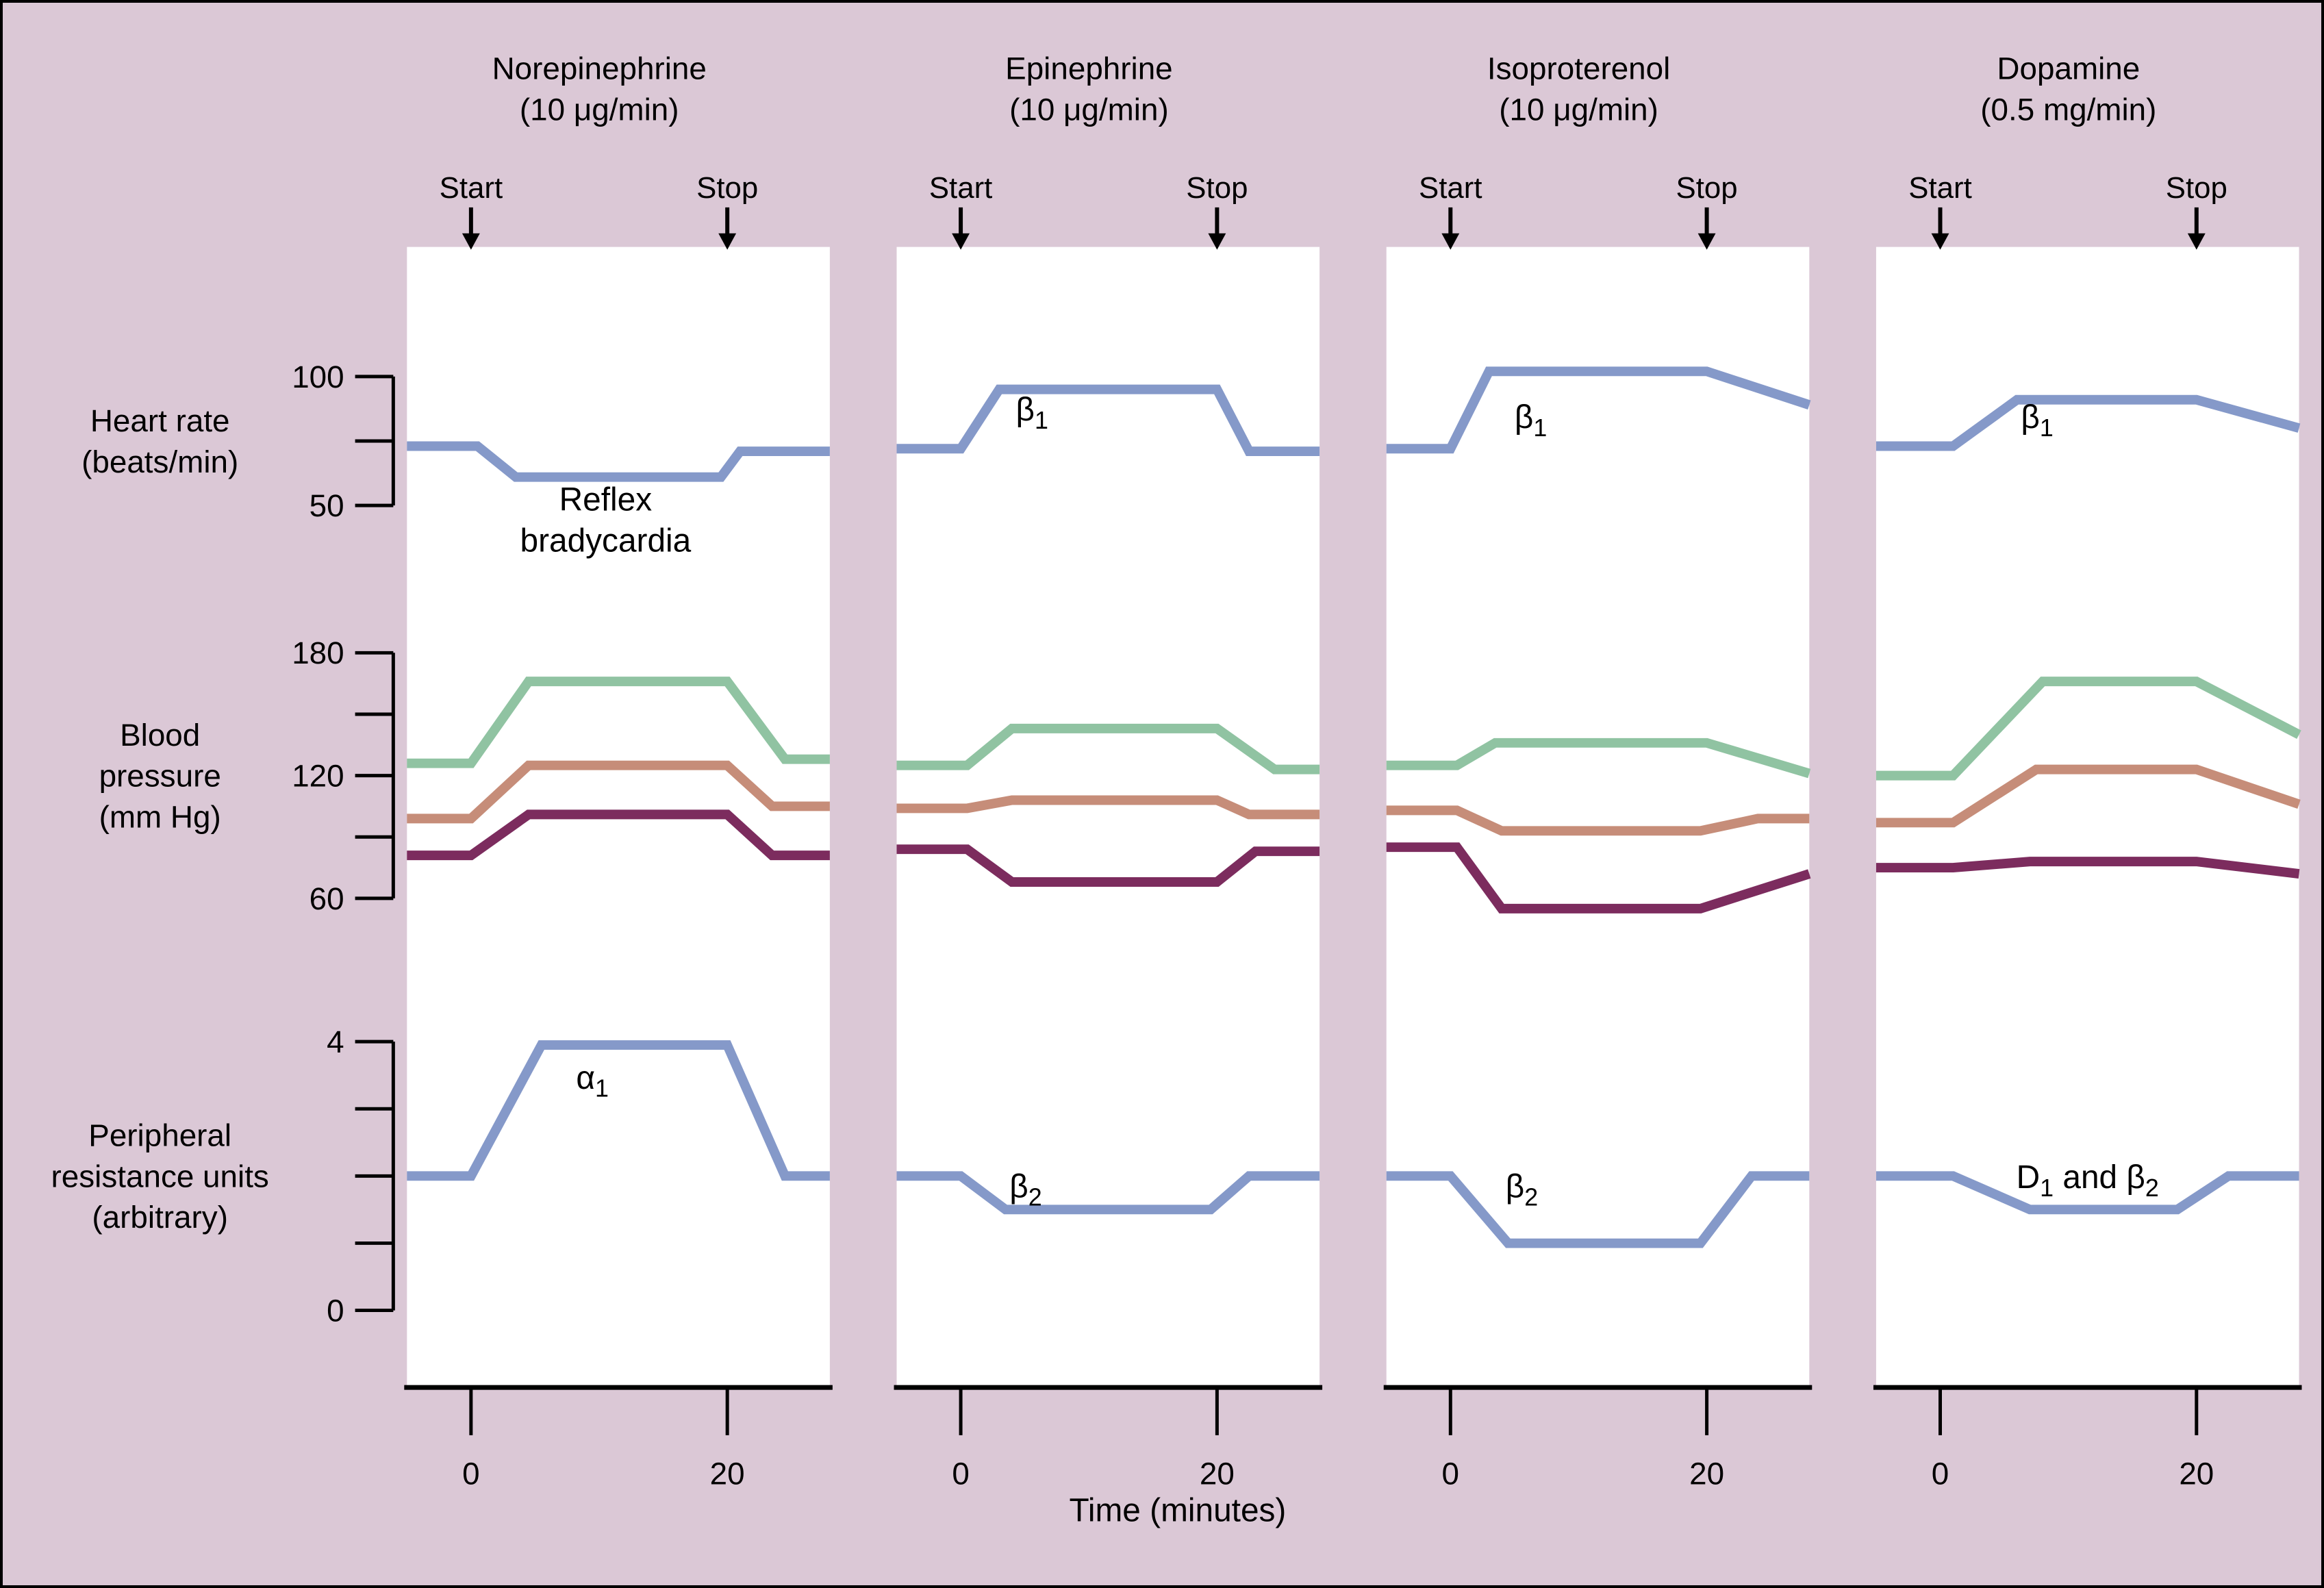 The height and width of the screenshot is (1588, 2324). Describe the element at coordinates (618, 462) in the screenshot. I see `series-norepinephrine-heart_rate` at that location.